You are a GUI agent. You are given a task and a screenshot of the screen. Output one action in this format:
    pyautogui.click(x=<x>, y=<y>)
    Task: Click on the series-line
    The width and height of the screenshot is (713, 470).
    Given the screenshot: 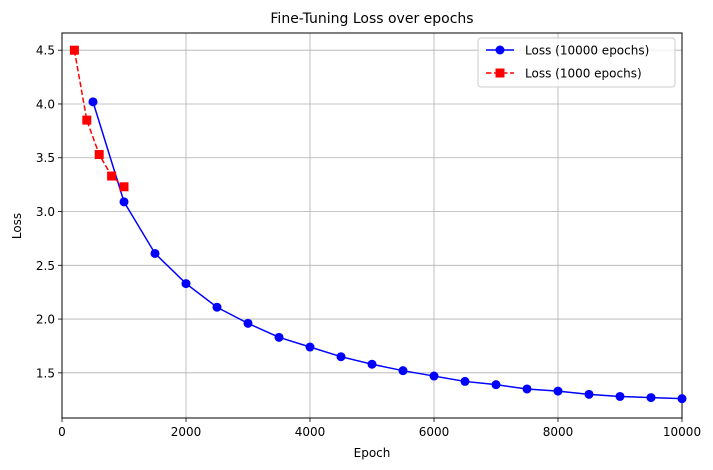 What is the action you would take?
    pyautogui.click(x=99, y=119)
    